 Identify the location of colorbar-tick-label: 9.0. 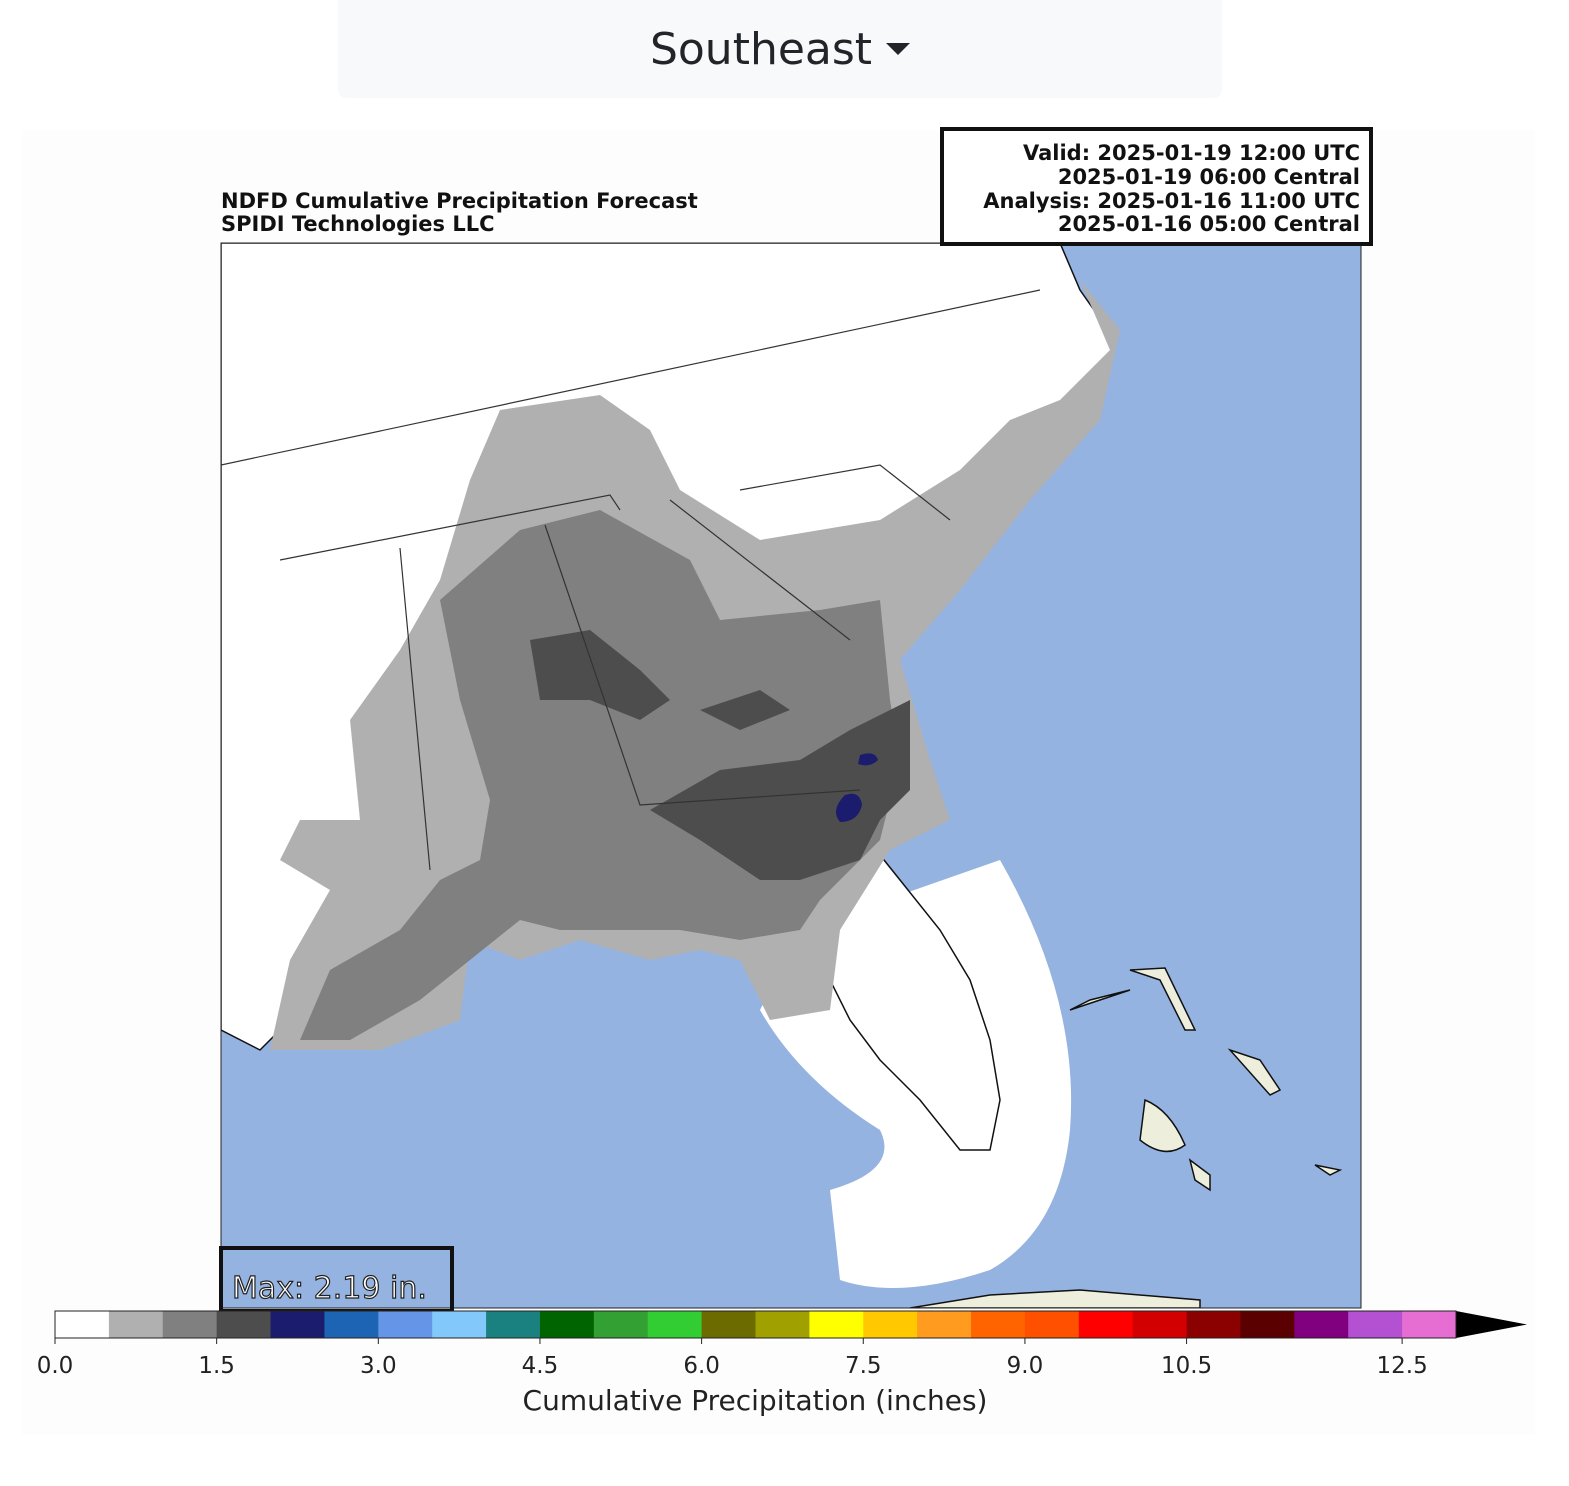
(1025, 1366).